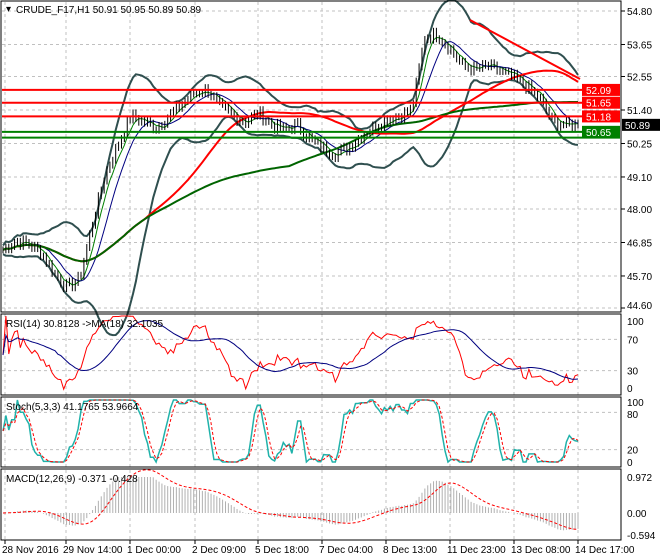 The height and width of the screenshot is (560, 660). Describe the element at coordinates (72, 479) in the screenshot. I see `macd-title: MACD(12,26,9) -0.371 -0.428` at that location.